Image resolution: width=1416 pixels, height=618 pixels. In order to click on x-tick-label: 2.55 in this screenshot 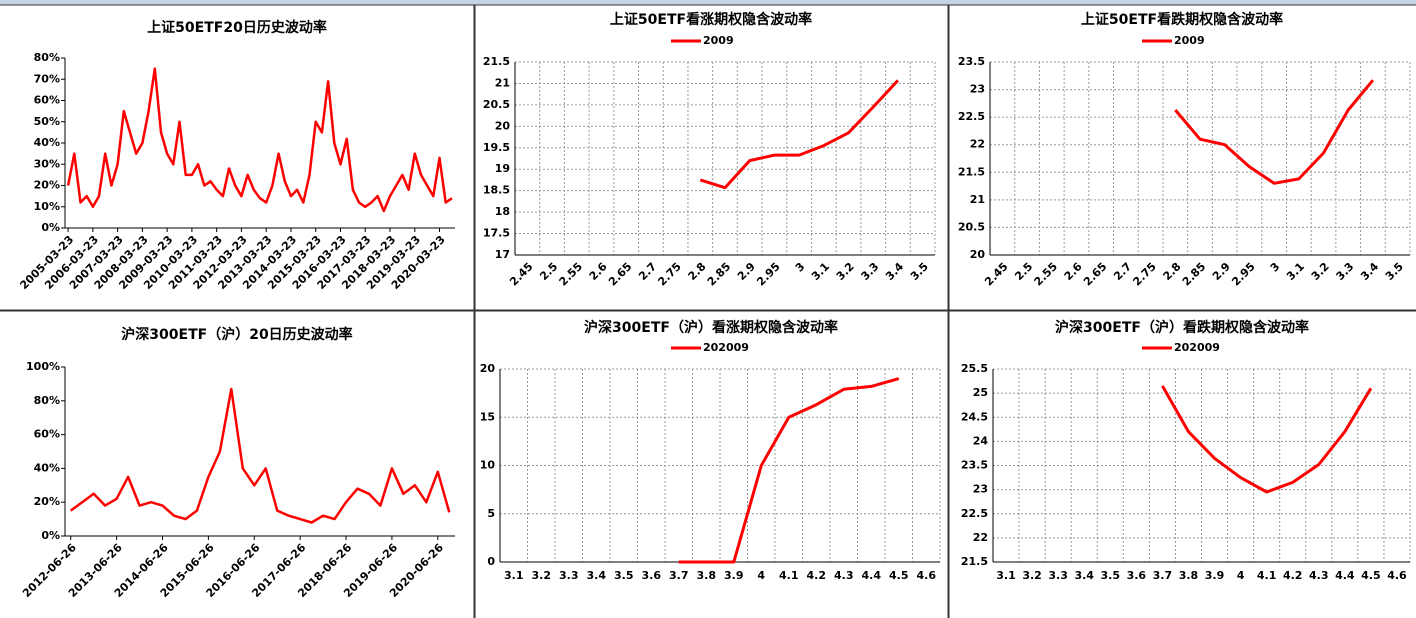, I will do `click(1046, 274)`.